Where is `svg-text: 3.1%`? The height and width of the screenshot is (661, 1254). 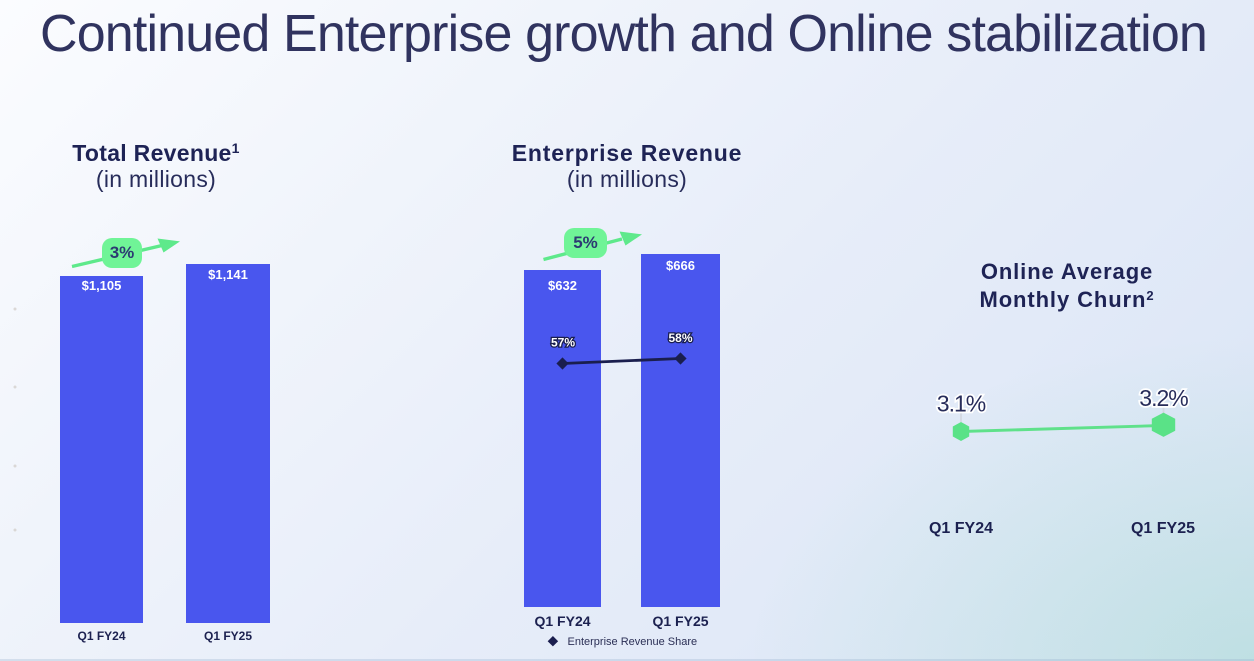 svg-text: 3.1% is located at coordinates (961, 404).